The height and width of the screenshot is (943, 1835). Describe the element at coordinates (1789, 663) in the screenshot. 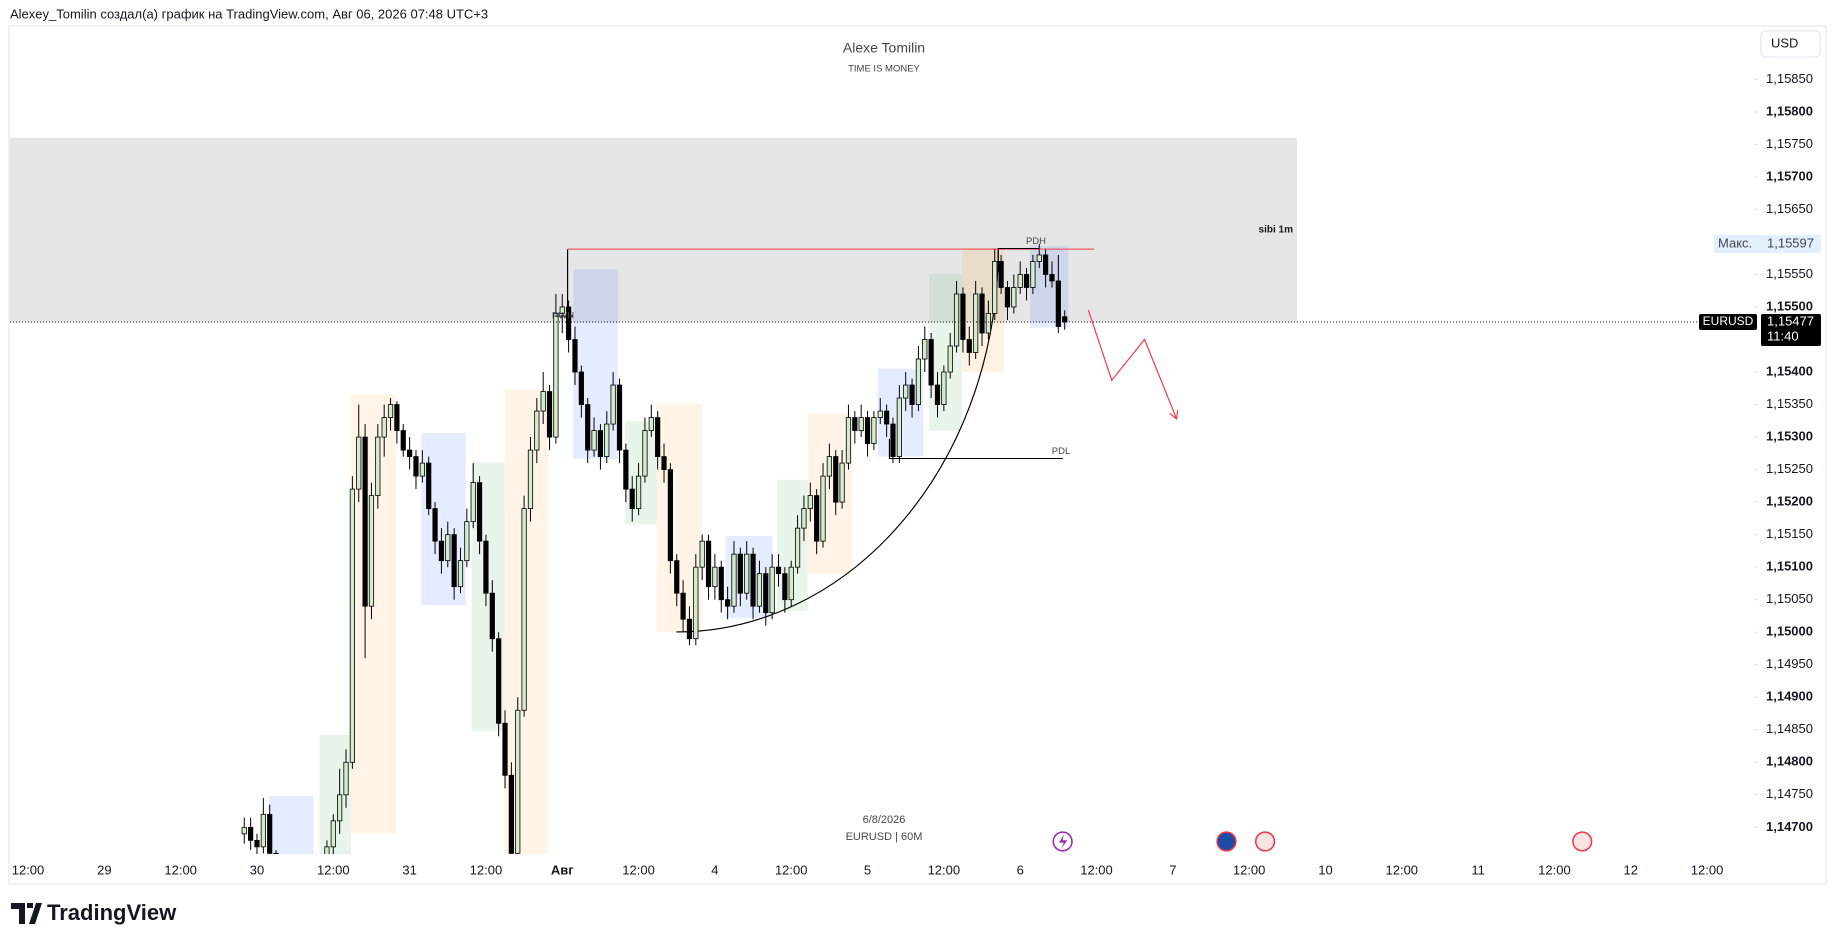

I see `y-tick-label: 1,14950` at that location.